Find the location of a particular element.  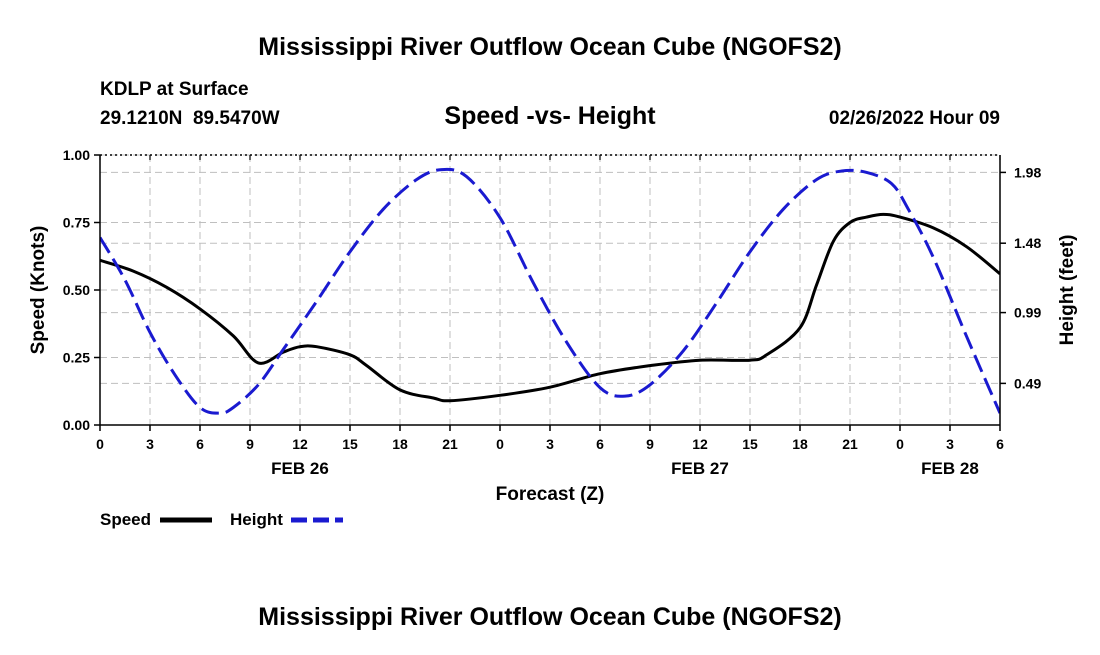

x-day-label: FEB 27 is located at coordinates (700, 468).